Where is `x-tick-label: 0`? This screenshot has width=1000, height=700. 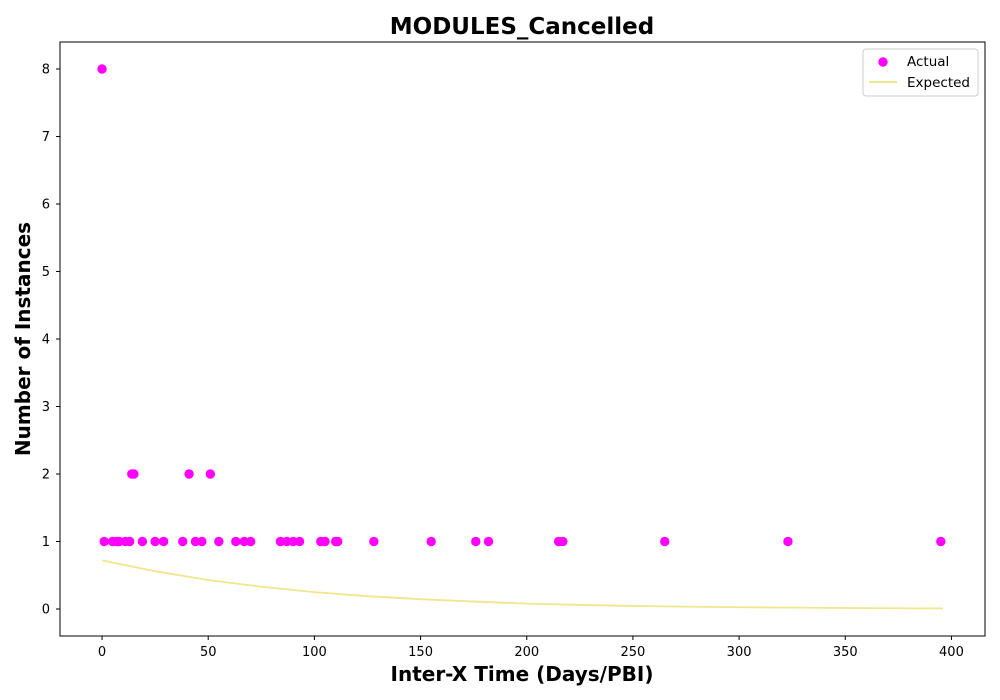
x-tick-label: 0 is located at coordinates (102, 652).